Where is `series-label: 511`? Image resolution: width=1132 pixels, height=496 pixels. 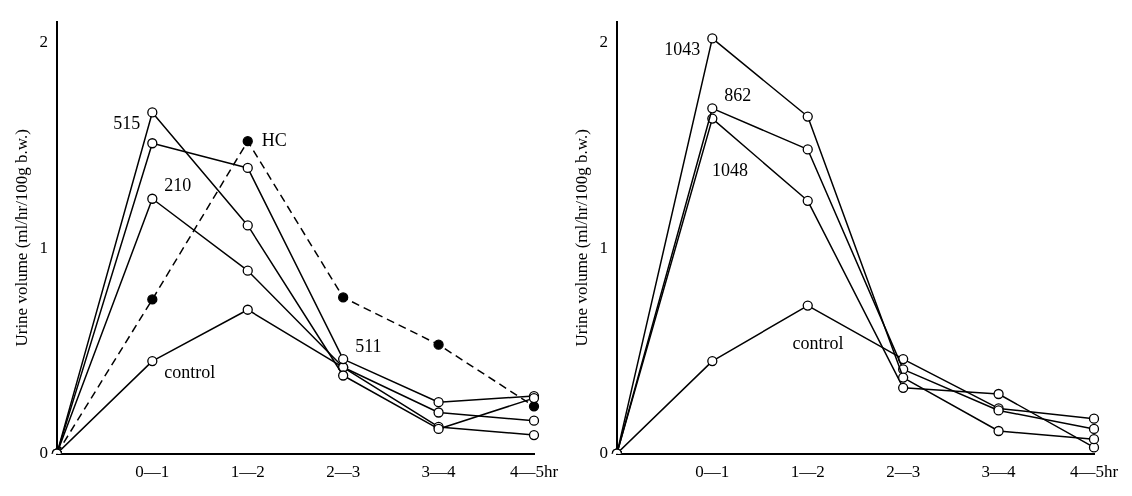 series-label: 511 is located at coordinates (368, 345).